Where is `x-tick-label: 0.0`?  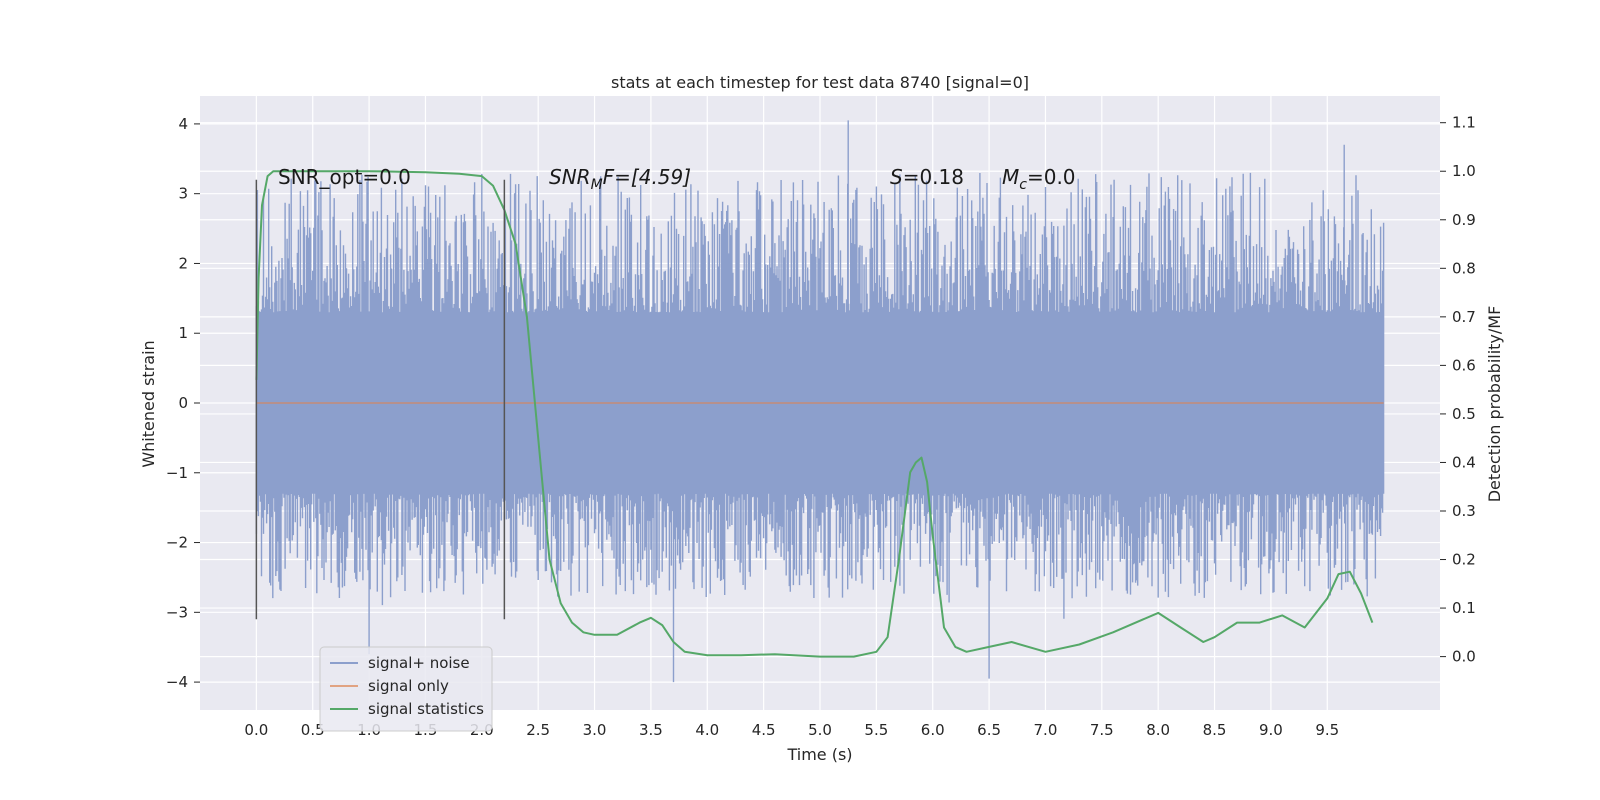 x-tick-label: 0.0 is located at coordinates (256, 730).